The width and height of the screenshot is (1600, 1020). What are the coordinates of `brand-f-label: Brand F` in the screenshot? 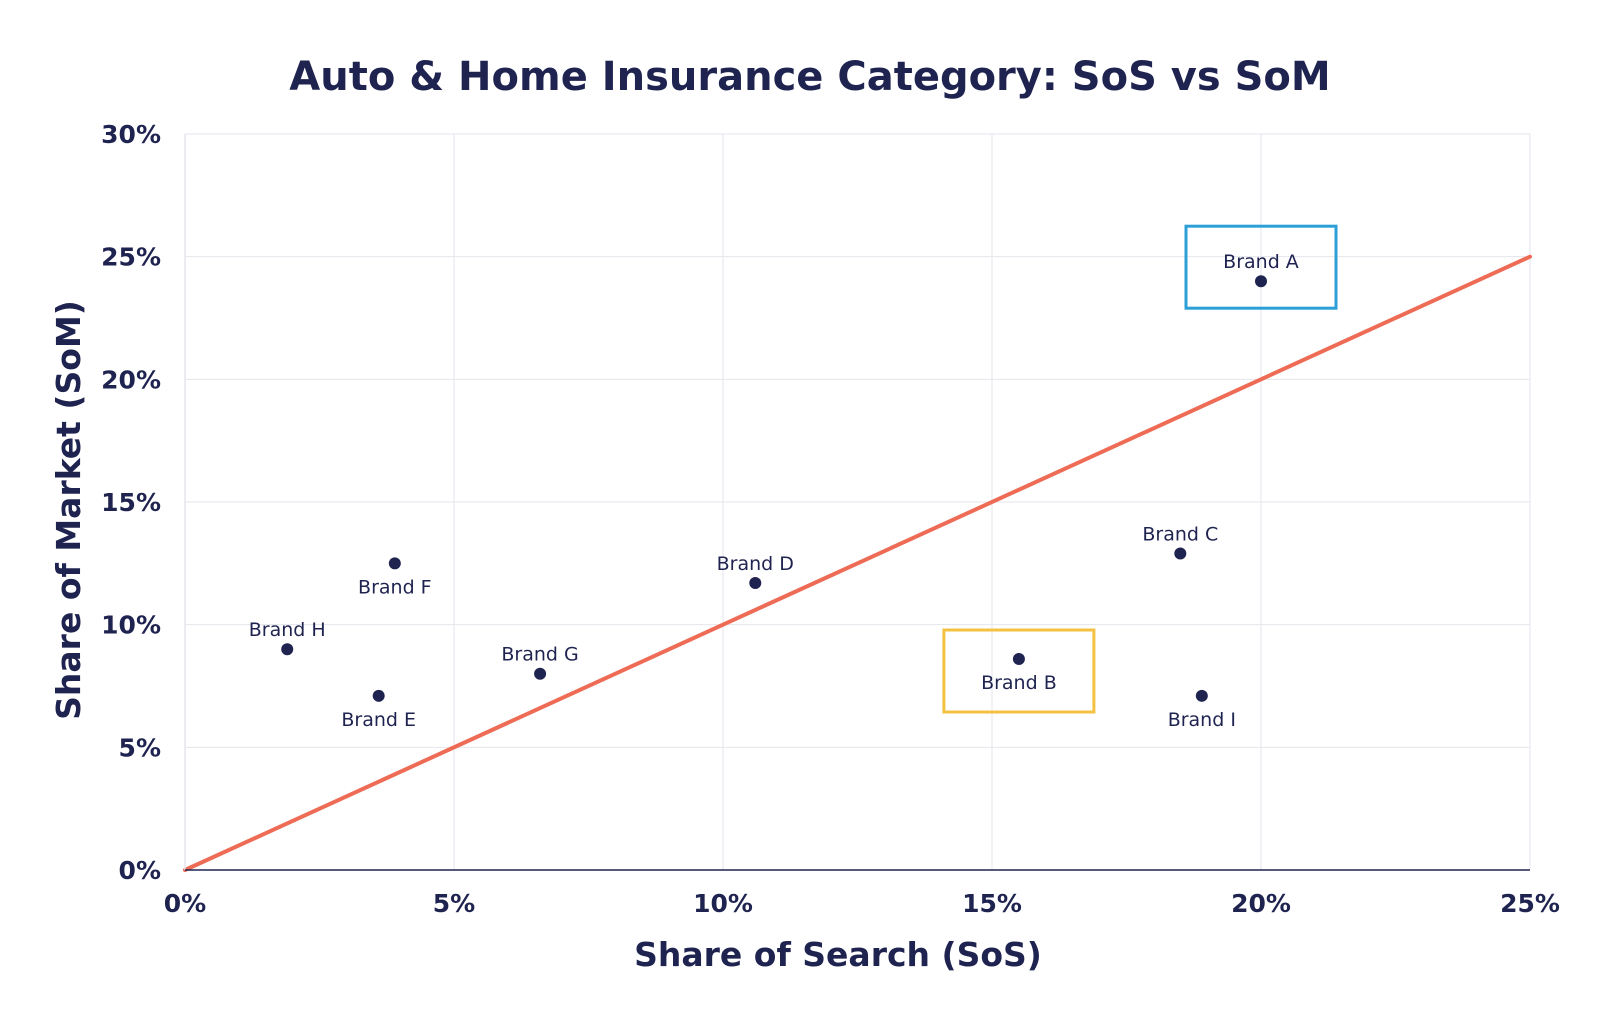 It's located at (395, 587).